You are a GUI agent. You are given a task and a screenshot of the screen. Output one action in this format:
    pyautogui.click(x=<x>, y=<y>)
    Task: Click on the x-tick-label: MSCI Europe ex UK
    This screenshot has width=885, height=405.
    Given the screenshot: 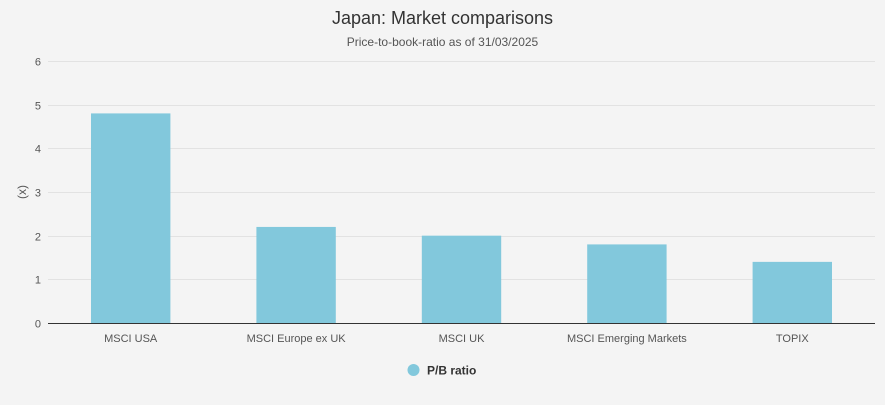 What is the action you would take?
    pyautogui.click(x=297, y=339)
    